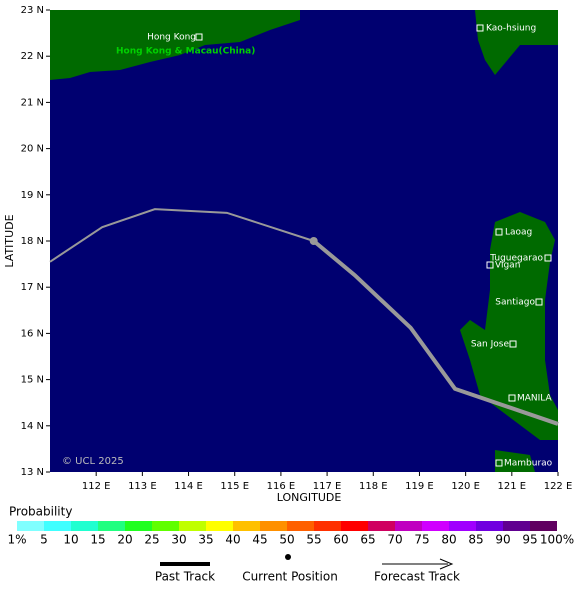  Describe the element at coordinates (417, 577) in the screenshot. I see `forecast-track-label: Forecast Track` at that location.